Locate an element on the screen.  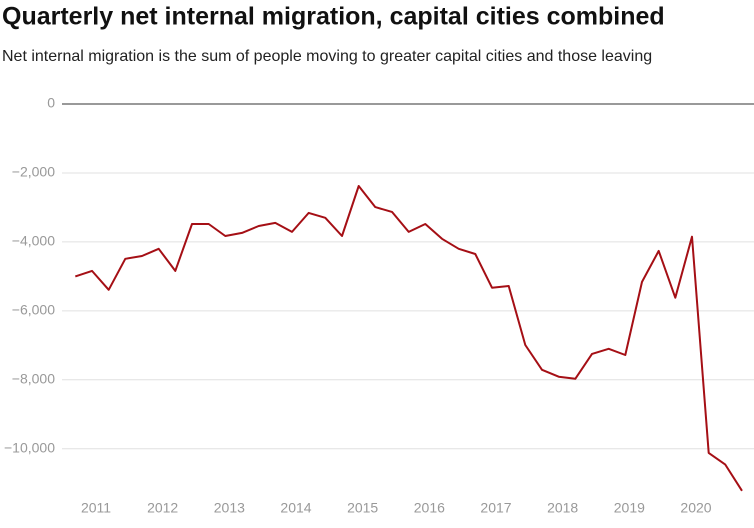
x-tick-label: 2012 is located at coordinates (162, 508).